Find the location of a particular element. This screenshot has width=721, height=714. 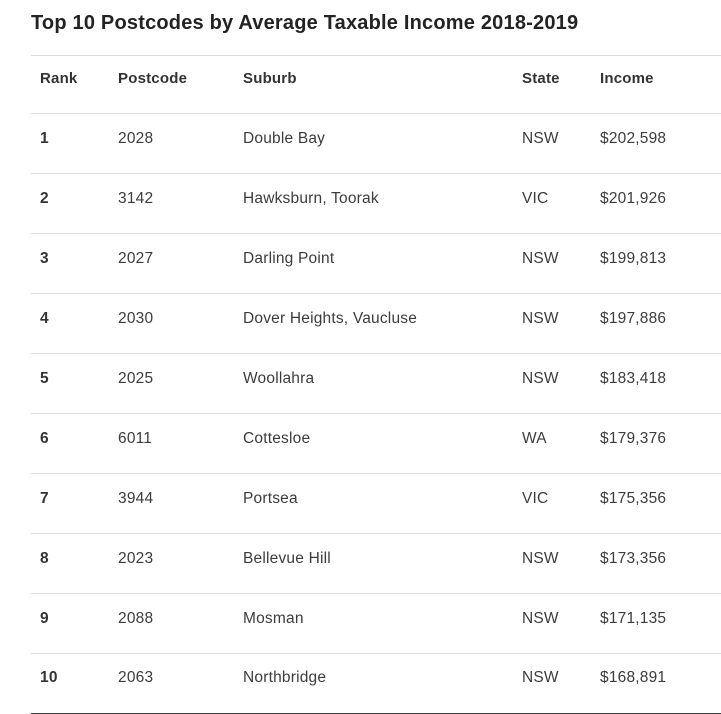

suburb-cell: Dover Heights, Vaucluse is located at coordinates (382, 323).